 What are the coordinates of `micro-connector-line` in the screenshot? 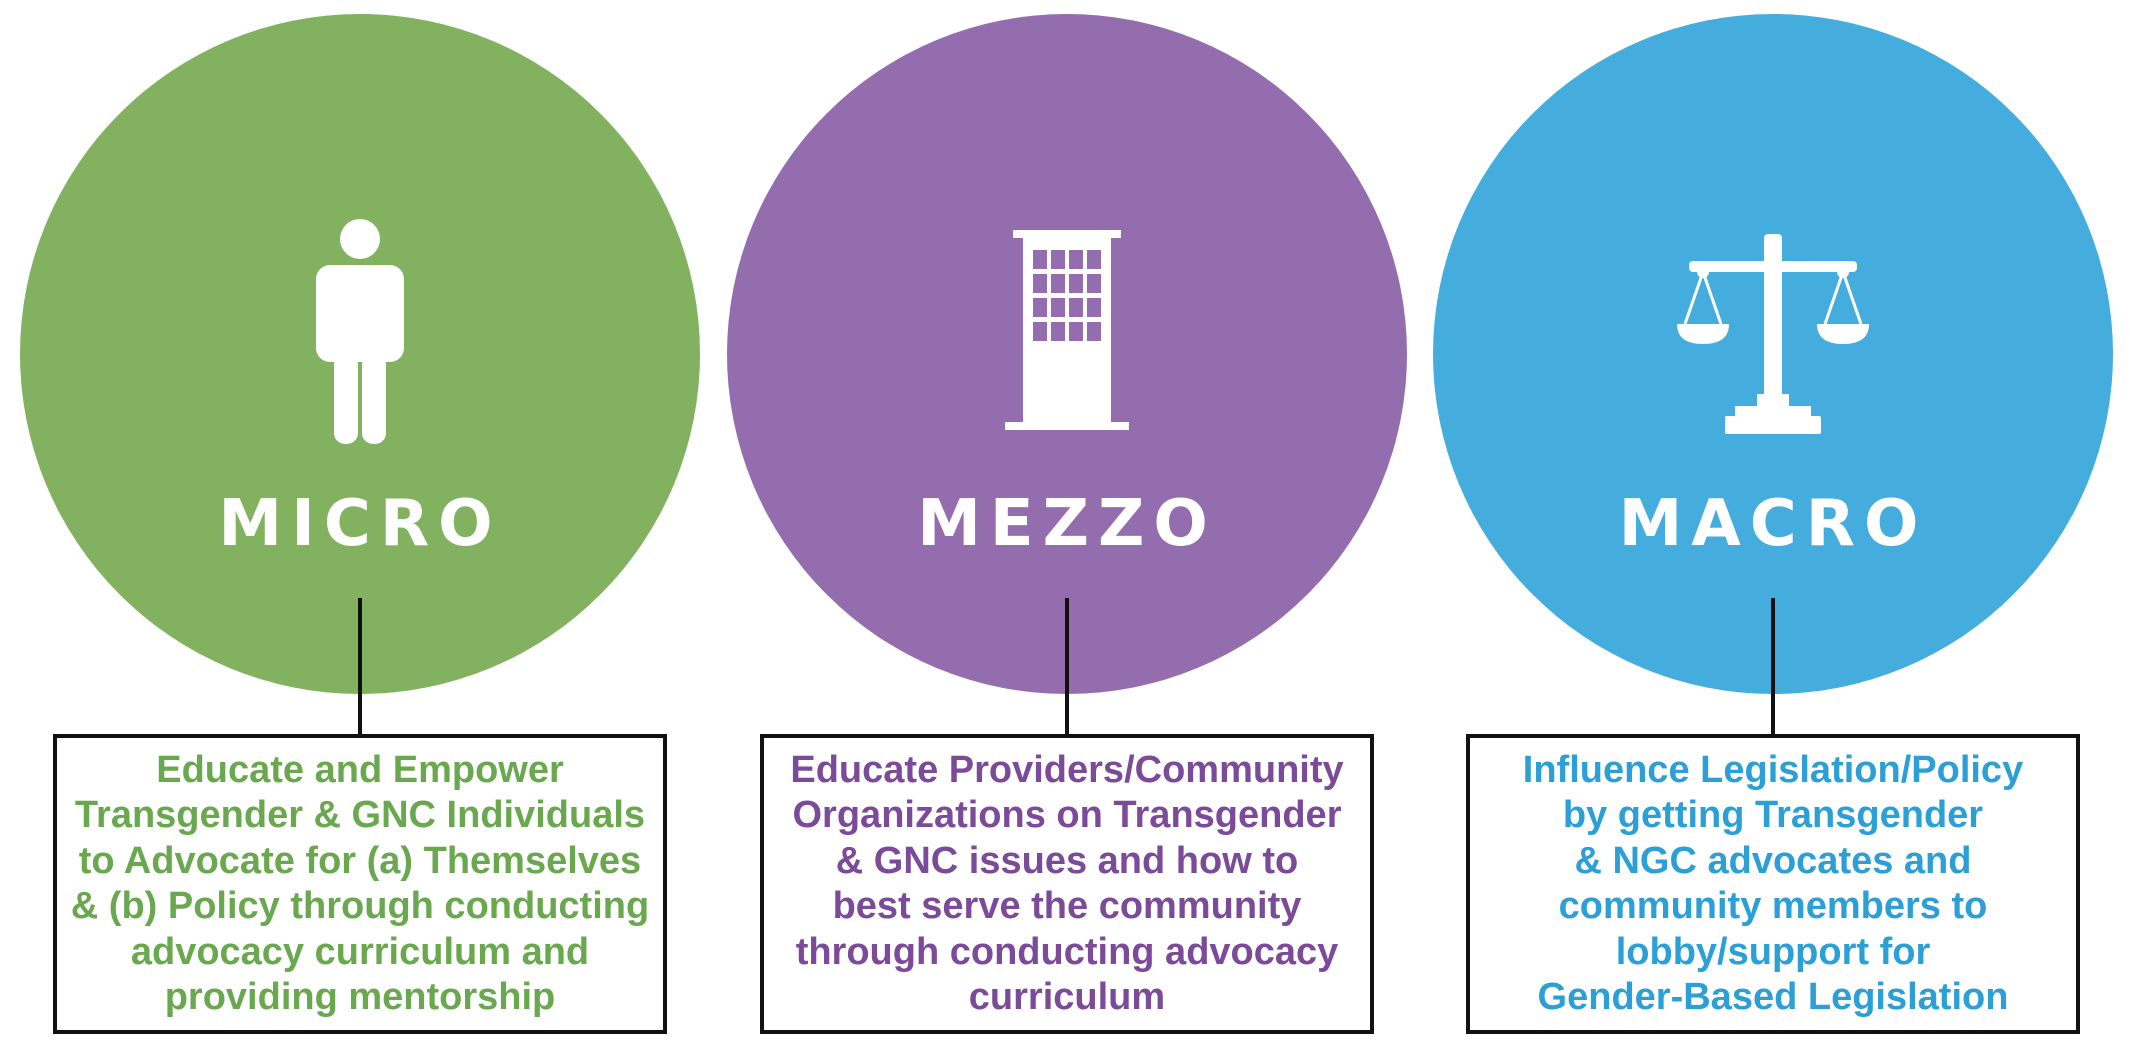 It's located at (360, 667).